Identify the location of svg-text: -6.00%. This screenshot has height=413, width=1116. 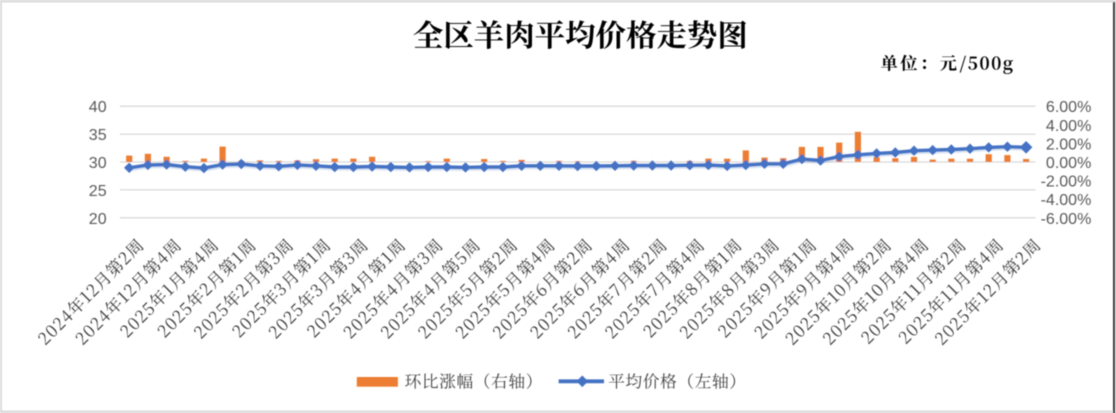
(1066, 219).